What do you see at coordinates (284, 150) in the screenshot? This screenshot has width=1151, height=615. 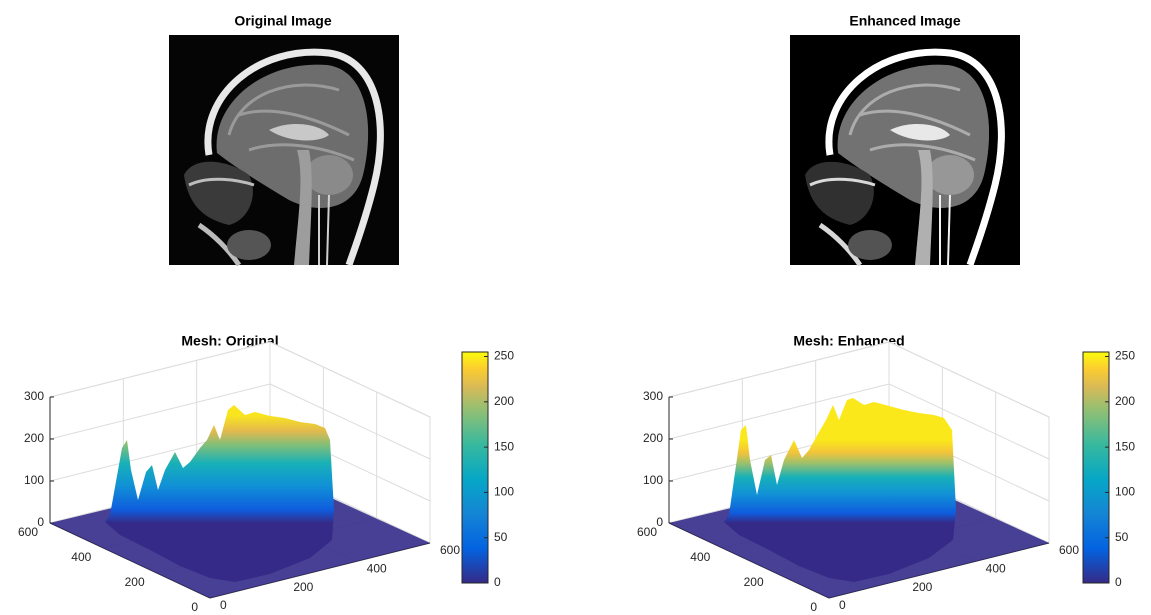 I see `original-image` at bounding box center [284, 150].